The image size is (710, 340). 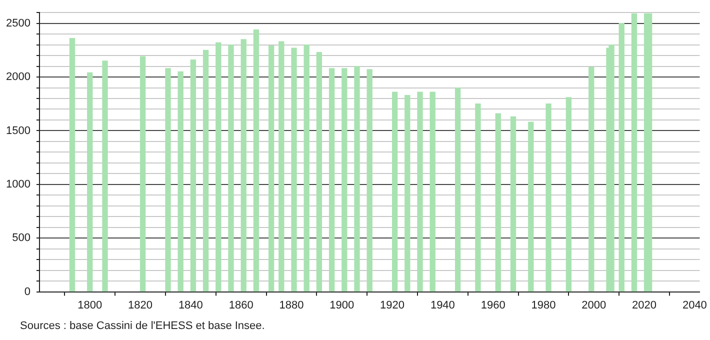 What do you see at coordinates (493, 305) in the screenshot?
I see `x-tick-label: 1960` at bounding box center [493, 305].